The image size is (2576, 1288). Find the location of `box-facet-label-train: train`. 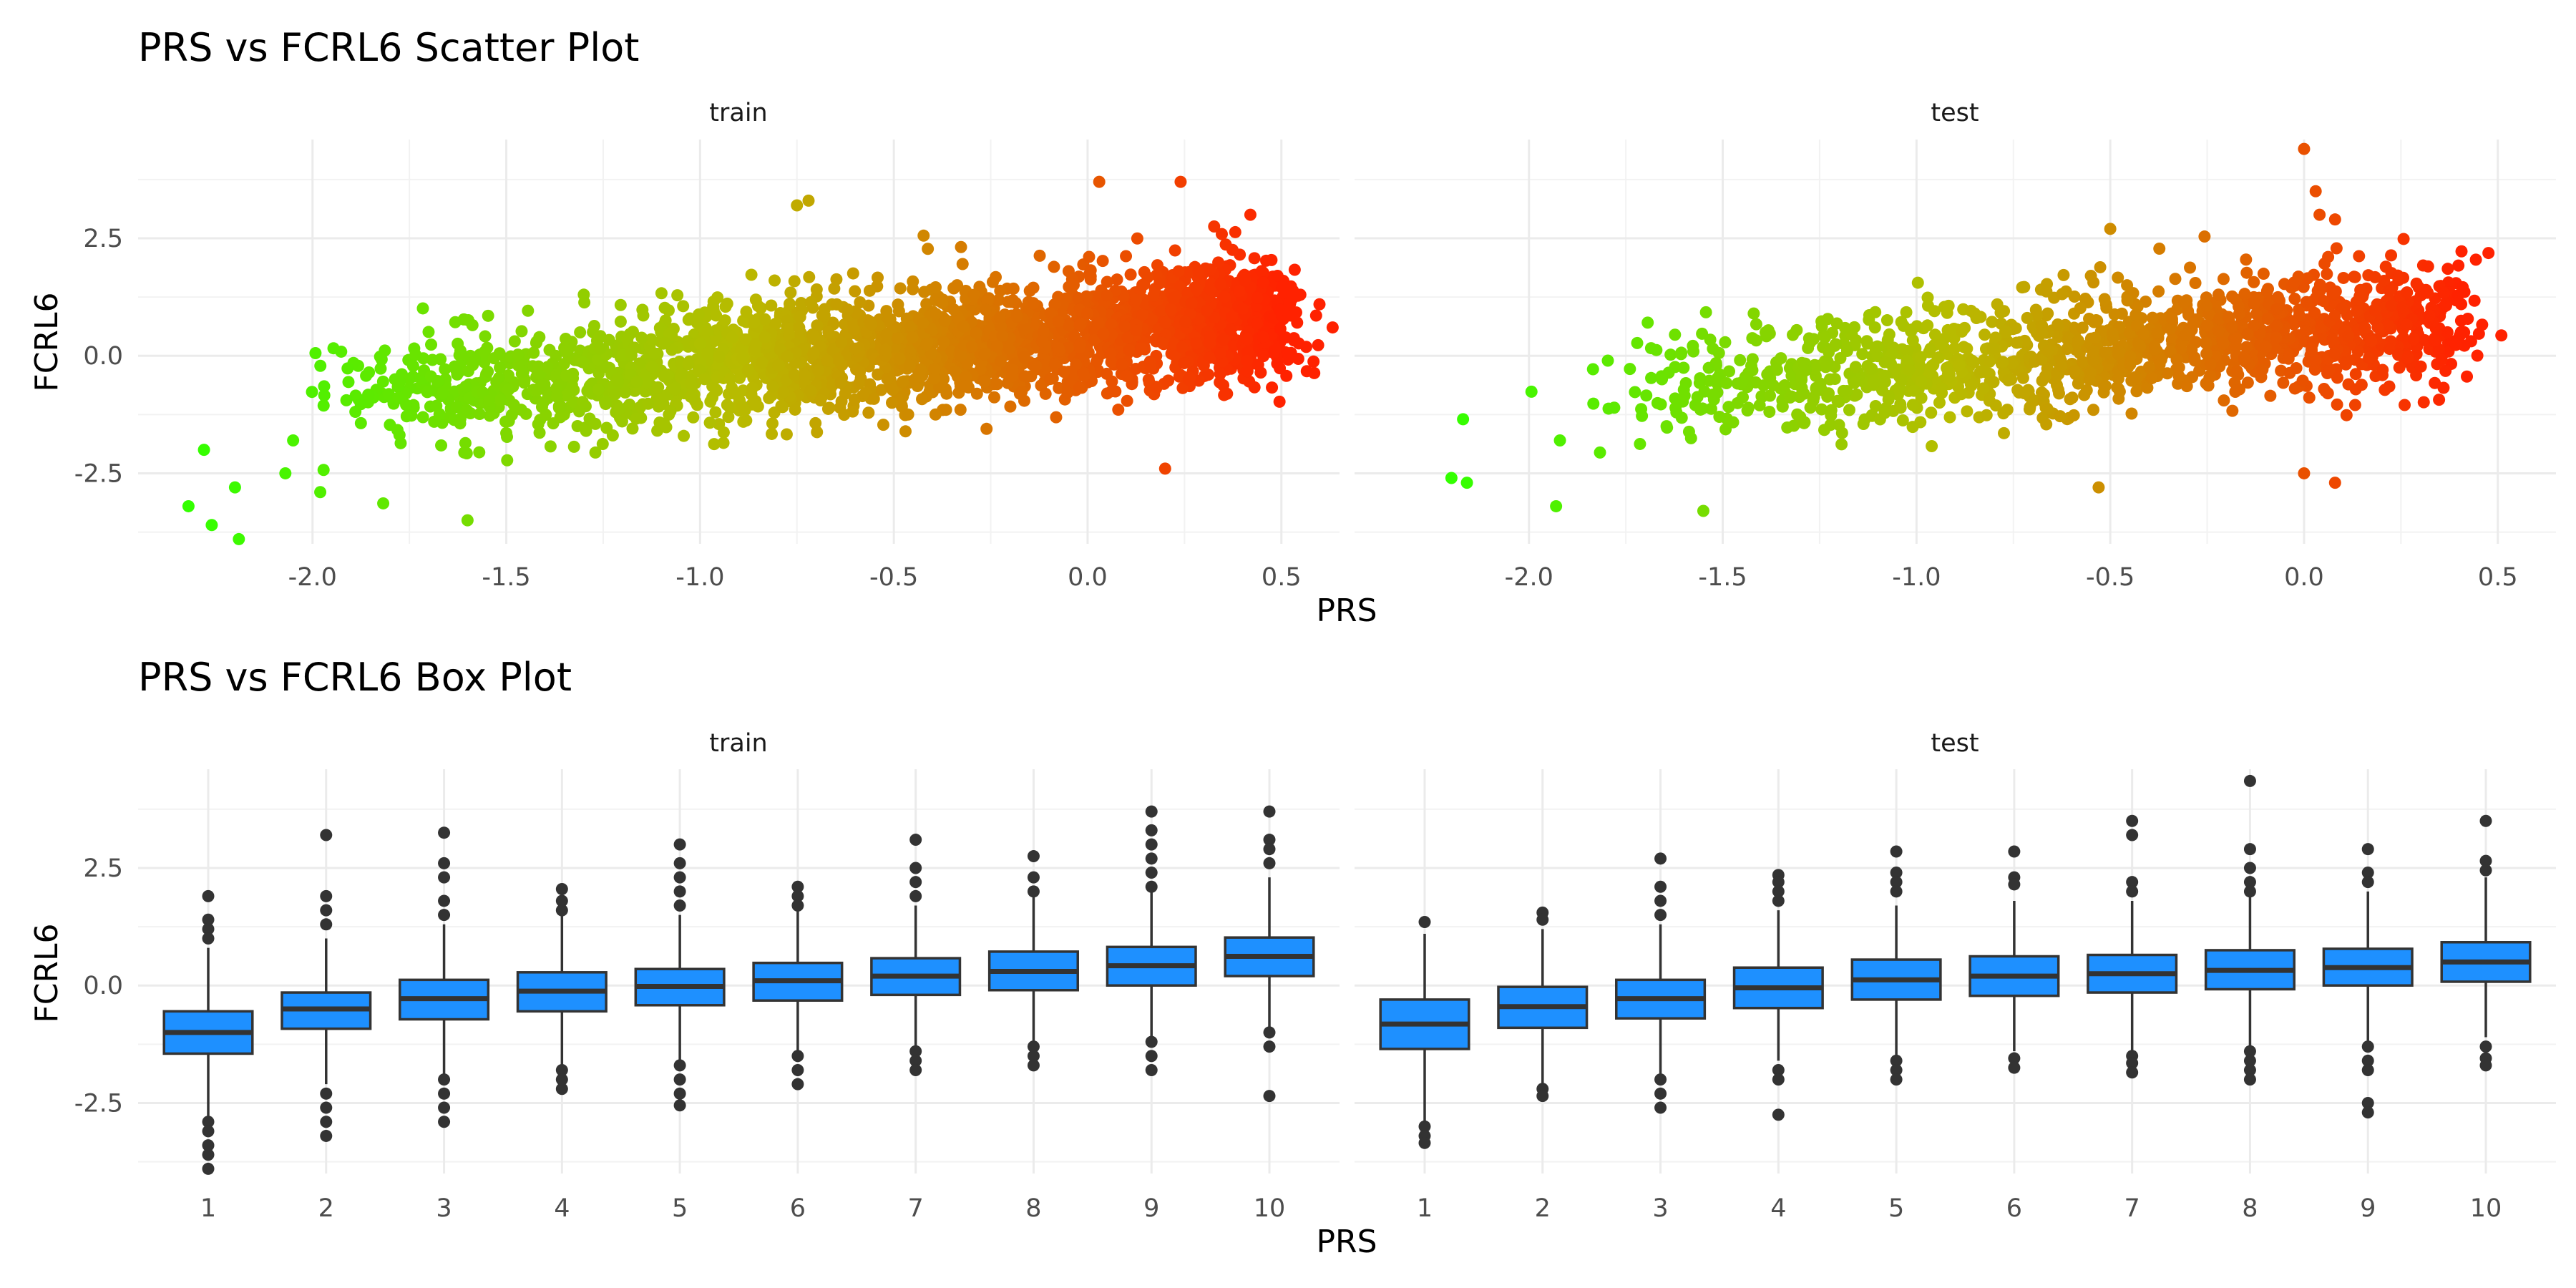

box-facet-label-train: train is located at coordinates (738, 743).